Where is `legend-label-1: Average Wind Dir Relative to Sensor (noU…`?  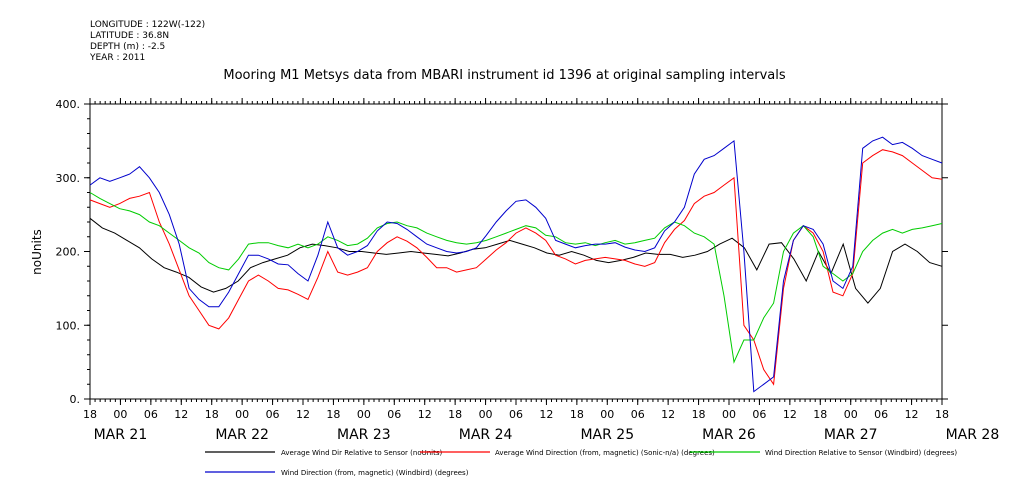
legend-label-1: Average Wind Dir Relative to Sensor (noU… is located at coordinates (361, 453).